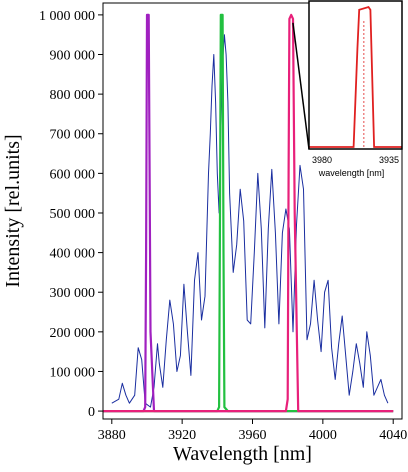 The image size is (408, 472). What do you see at coordinates (73, 95) in the screenshot?
I see `y-tick-label: 800 000` at bounding box center [73, 95].